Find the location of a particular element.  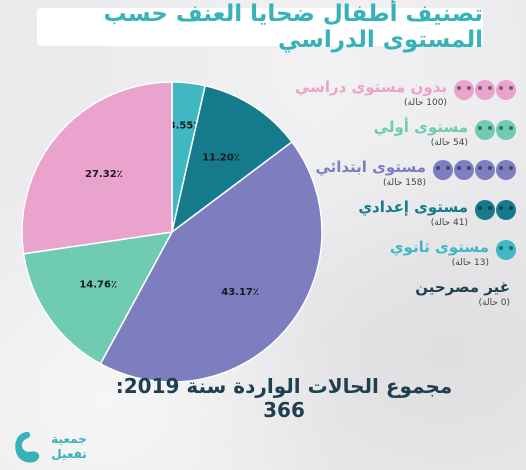

legend-item: مستوى ثانوي (13 حالة) is located at coordinates (396, 256).